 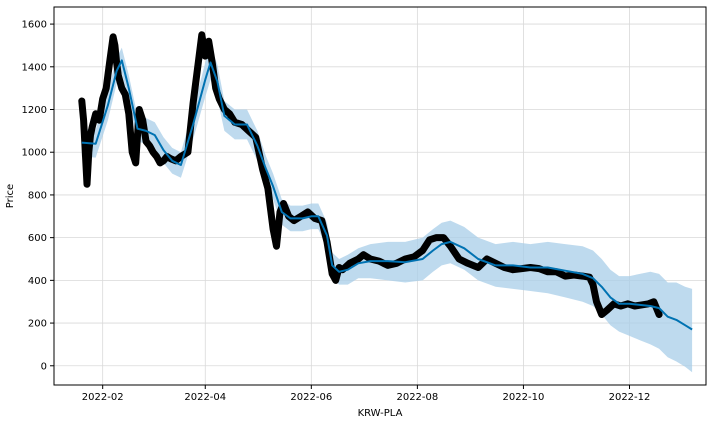 I want to click on x-axis-label: KRW-PLA, so click(x=380, y=413).